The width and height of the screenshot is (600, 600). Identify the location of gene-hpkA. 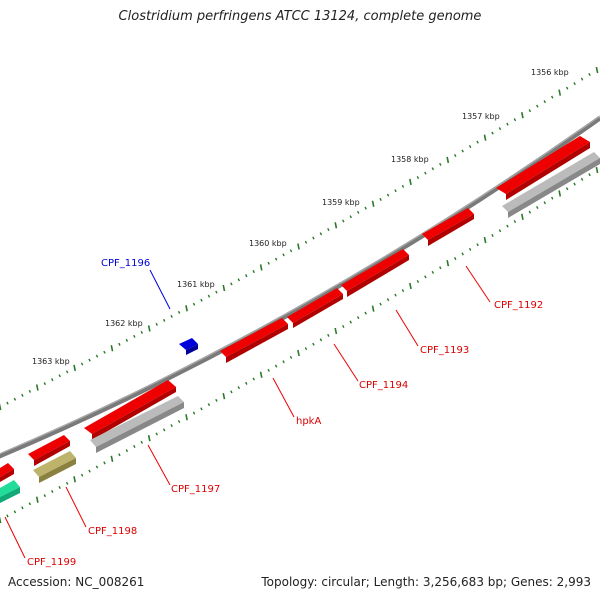
(254, 337).